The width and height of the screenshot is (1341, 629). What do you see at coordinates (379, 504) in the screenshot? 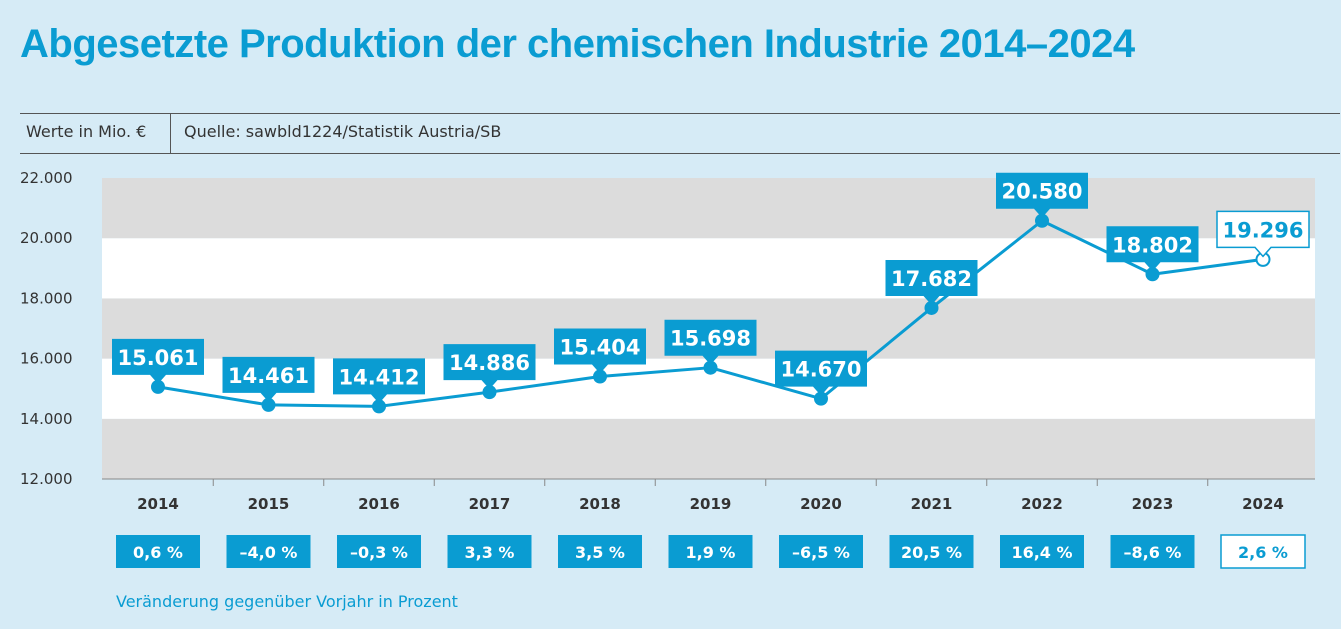
I see `x-tick-label: 2016` at bounding box center [379, 504].